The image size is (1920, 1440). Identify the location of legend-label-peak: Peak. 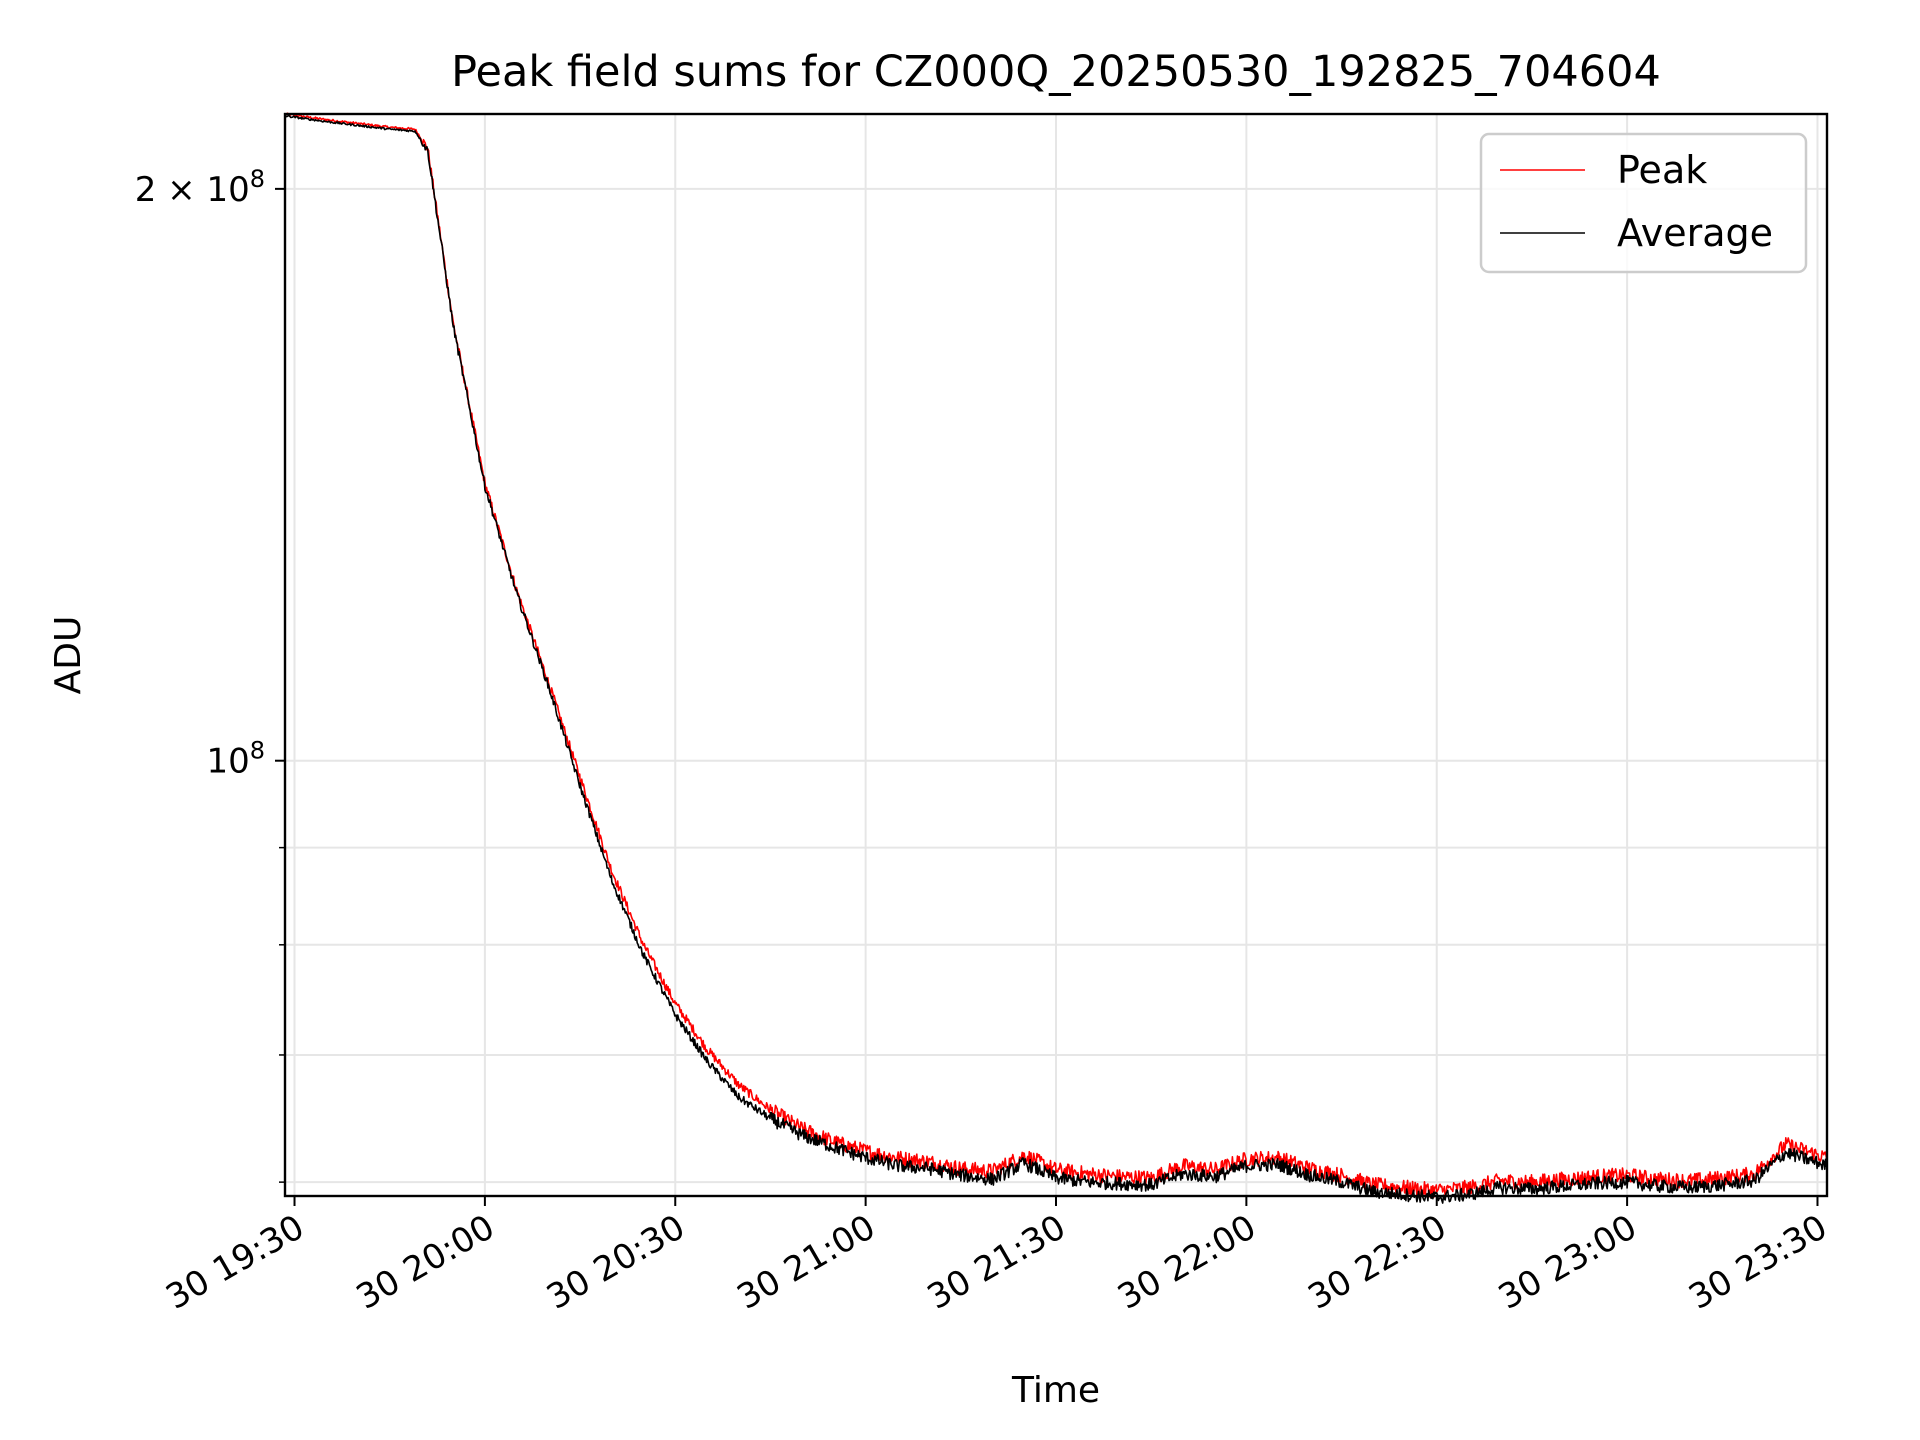
(1662, 170).